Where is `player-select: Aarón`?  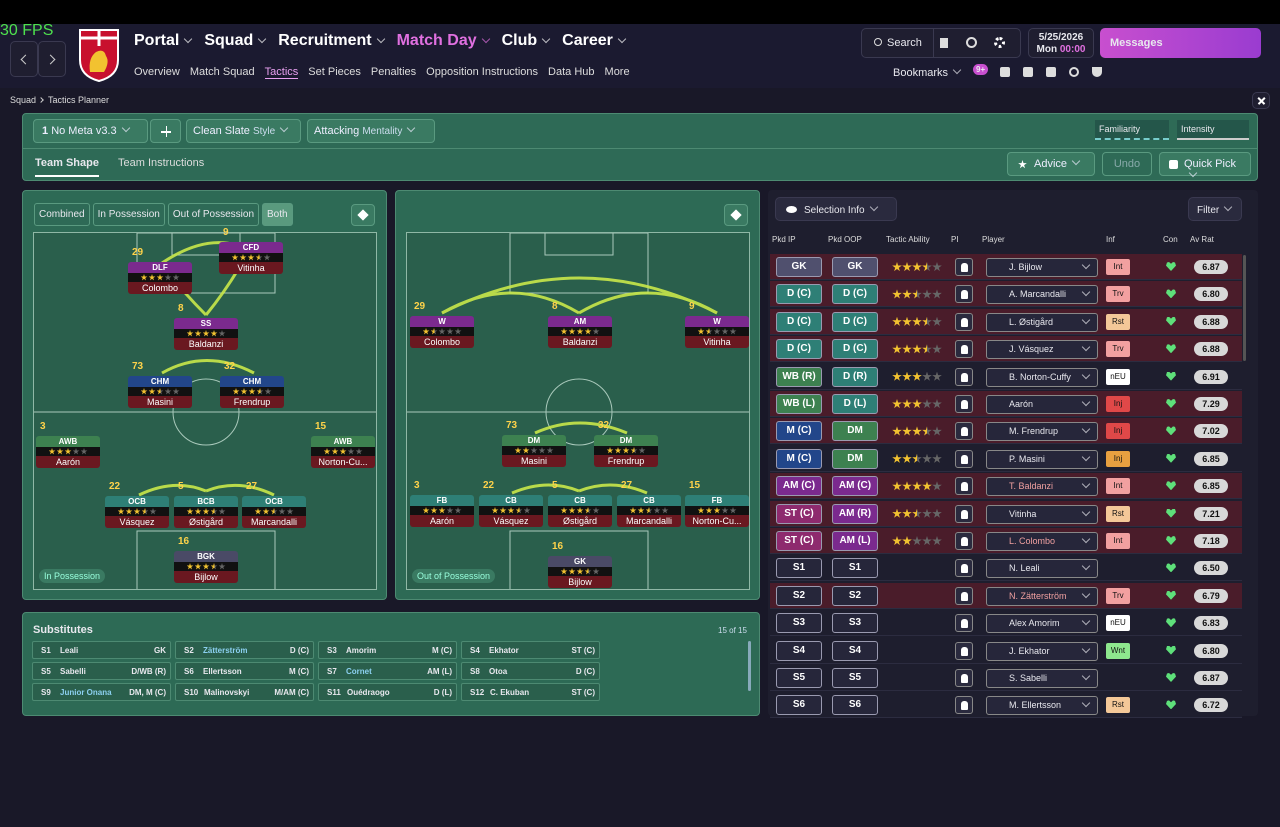
player-select: Aarón is located at coordinates (1042, 404).